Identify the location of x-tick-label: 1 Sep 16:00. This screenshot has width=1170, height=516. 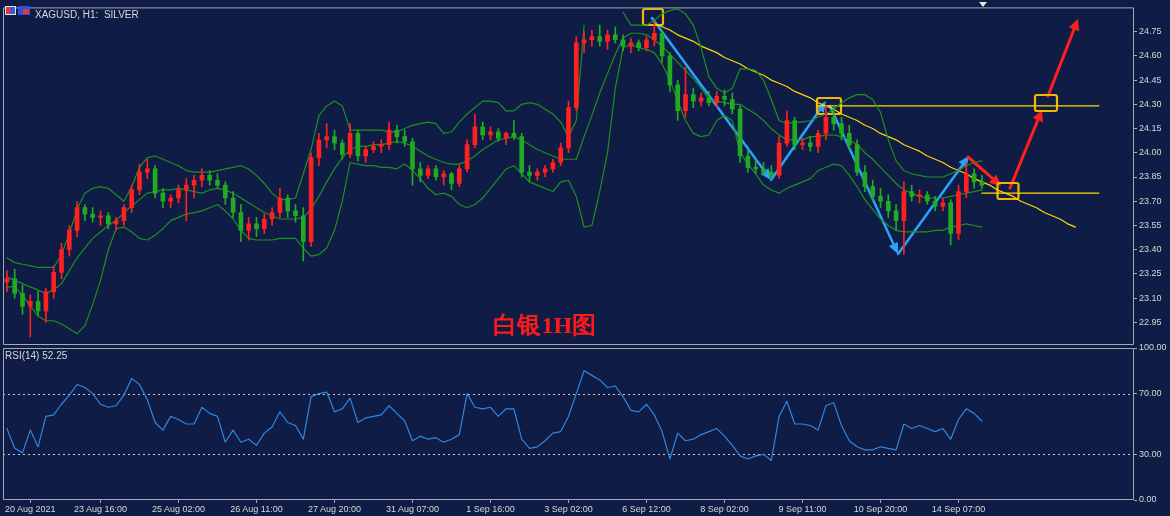
(490, 508).